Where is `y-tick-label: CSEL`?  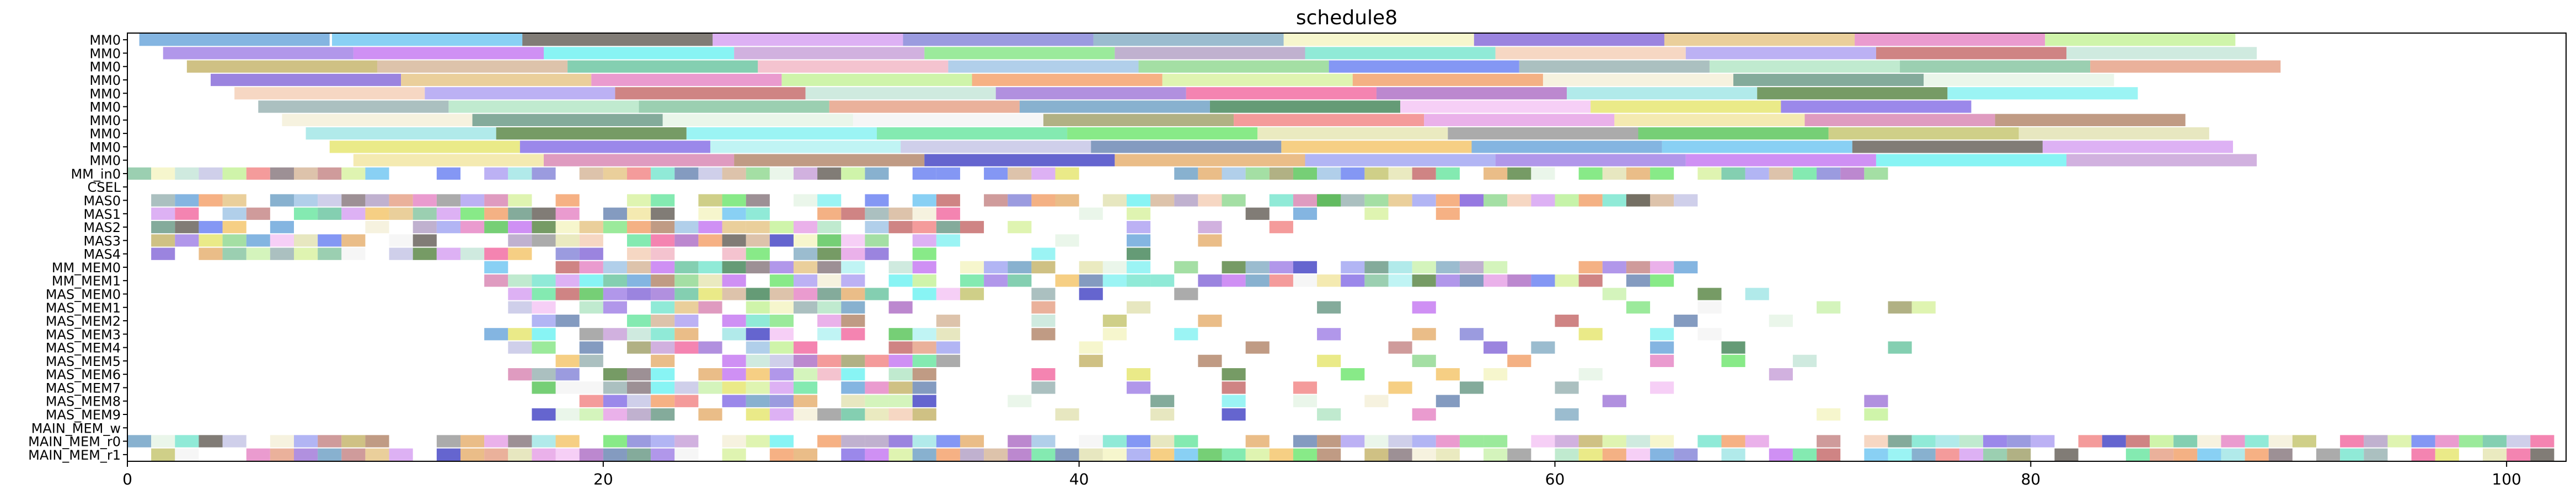 y-tick-label: CSEL is located at coordinates (104, 187).